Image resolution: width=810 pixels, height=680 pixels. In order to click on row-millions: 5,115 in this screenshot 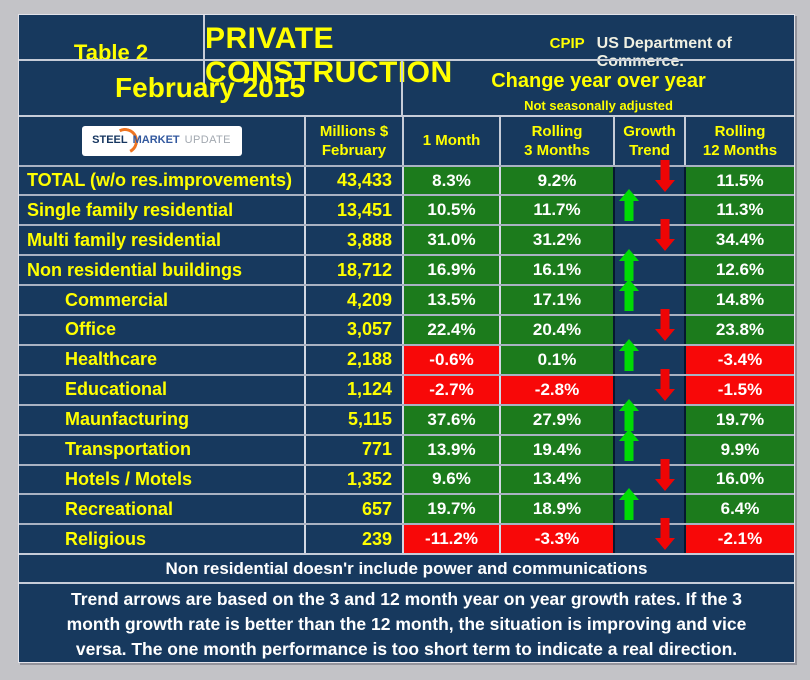, I will do `click(353, 419)`.